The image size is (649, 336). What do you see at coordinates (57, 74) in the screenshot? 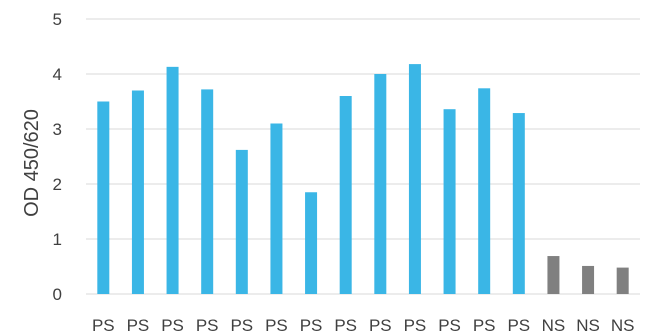
I see `y-tick-label: 4` at bounding box center [57, 74].